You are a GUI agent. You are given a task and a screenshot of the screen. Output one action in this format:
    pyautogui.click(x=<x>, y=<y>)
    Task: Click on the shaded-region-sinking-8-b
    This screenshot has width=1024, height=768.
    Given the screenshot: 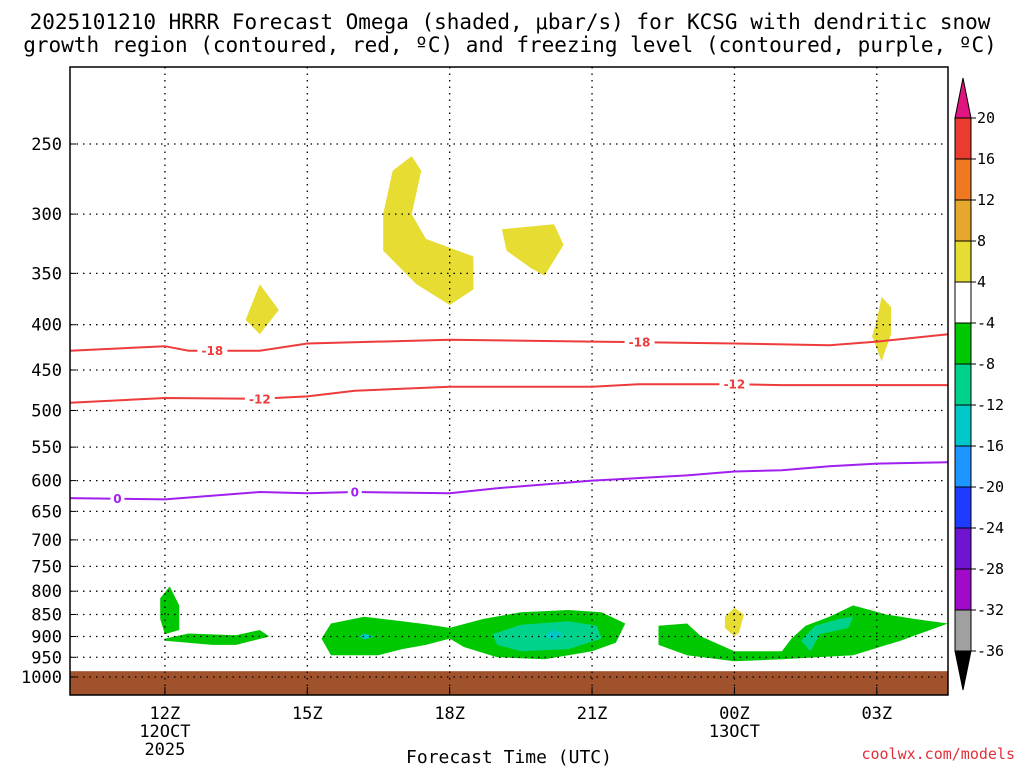 What is the action you would take?
    pyautogui.click(x=827, y=634)
    